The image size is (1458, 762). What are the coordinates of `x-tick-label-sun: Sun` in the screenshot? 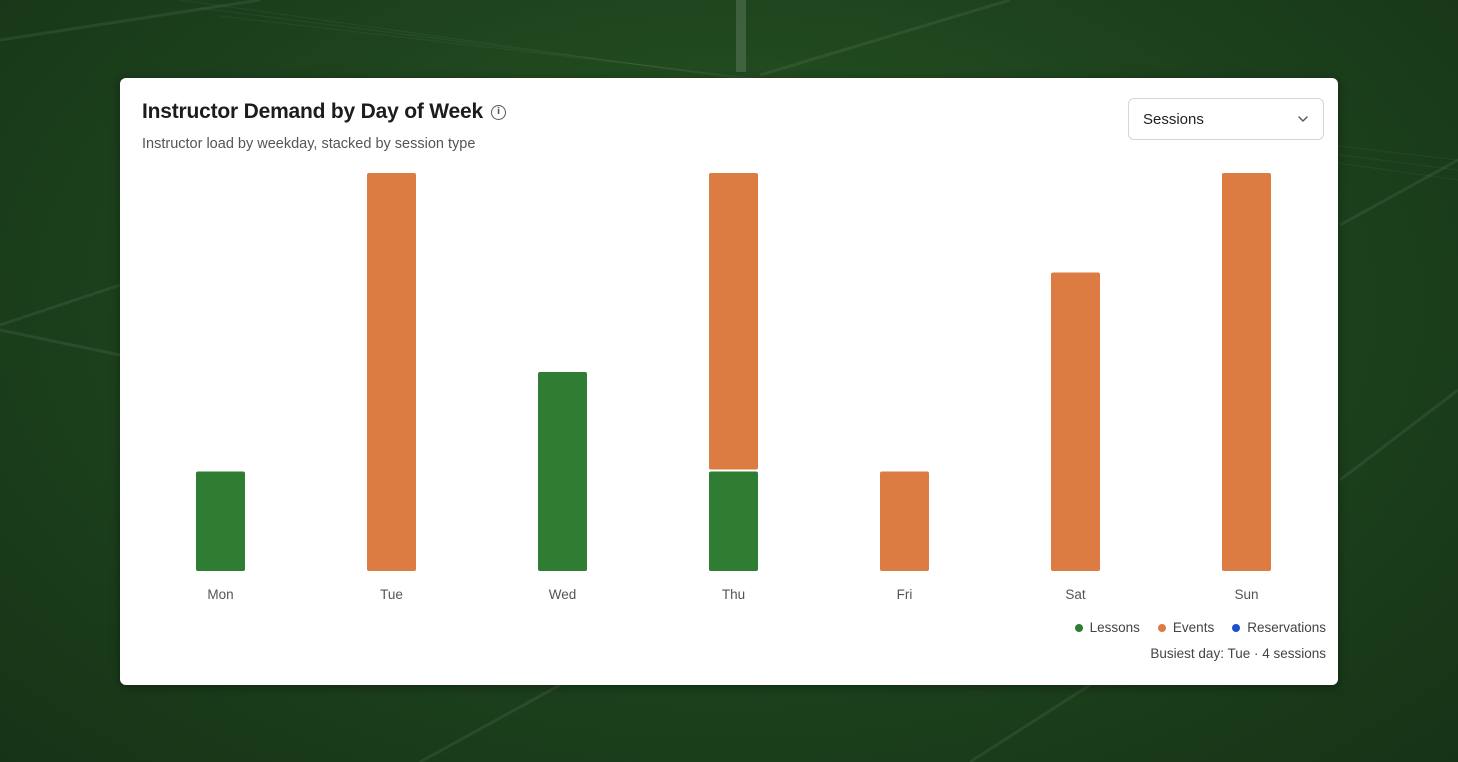 It's located at (1246, 594).